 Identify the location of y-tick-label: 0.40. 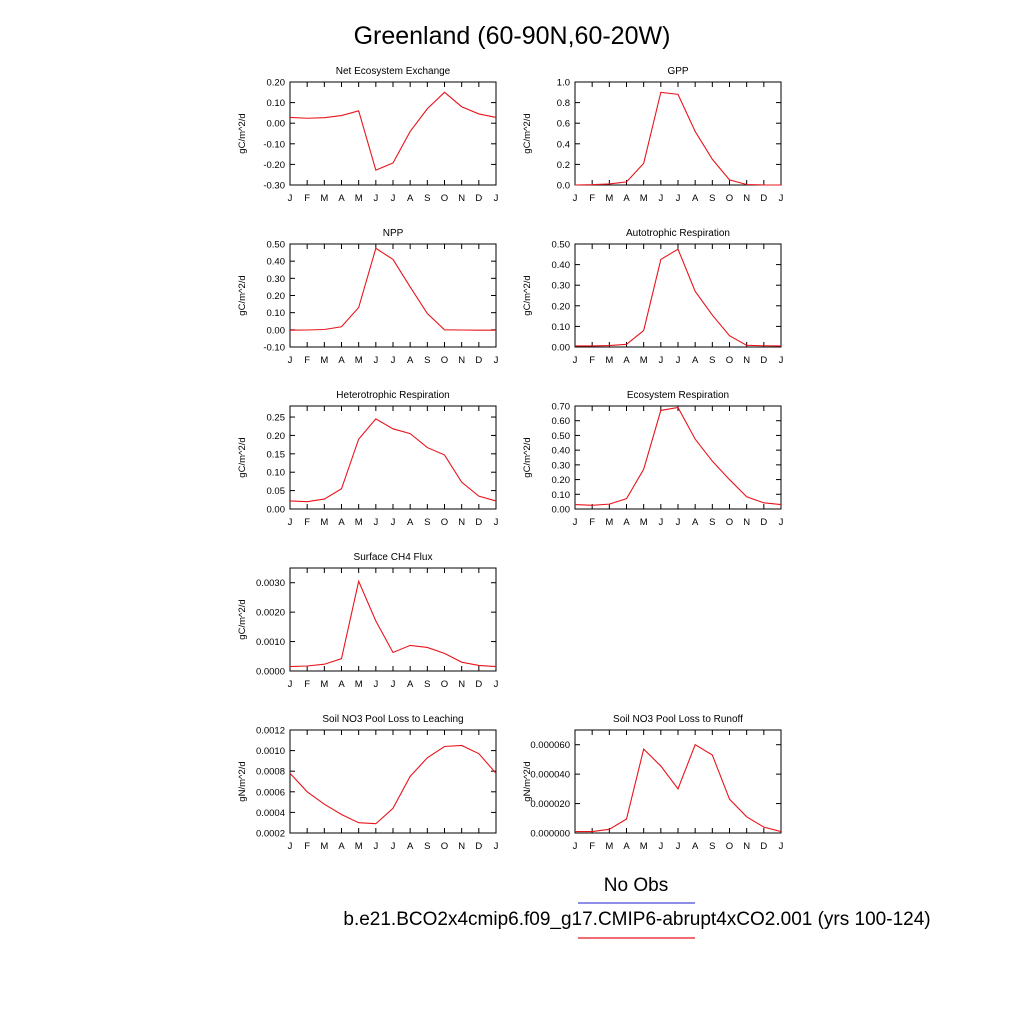
(561, 265).